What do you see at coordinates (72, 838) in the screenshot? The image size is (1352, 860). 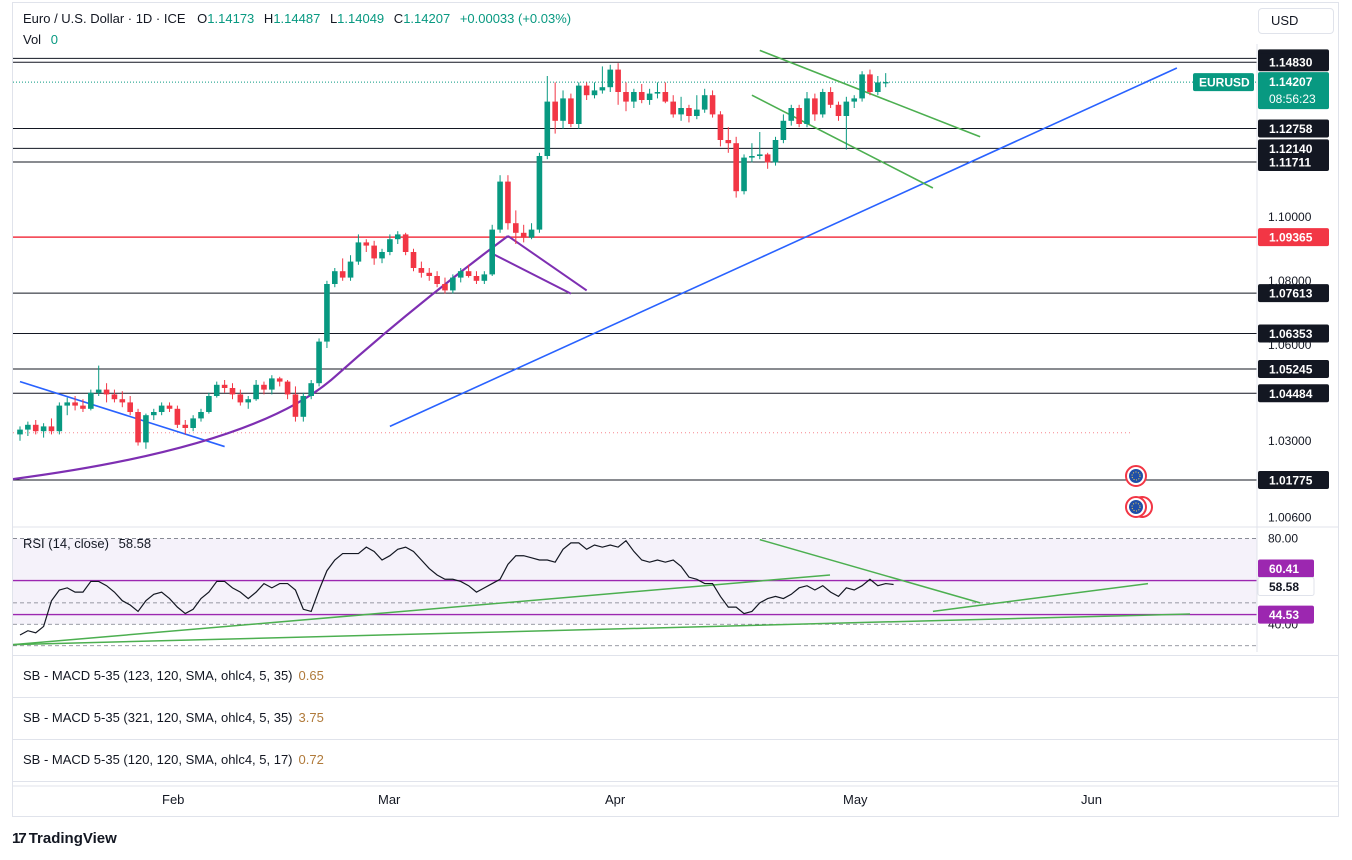 I see `brand-name: TradingView` at bounding box center [72, 838].